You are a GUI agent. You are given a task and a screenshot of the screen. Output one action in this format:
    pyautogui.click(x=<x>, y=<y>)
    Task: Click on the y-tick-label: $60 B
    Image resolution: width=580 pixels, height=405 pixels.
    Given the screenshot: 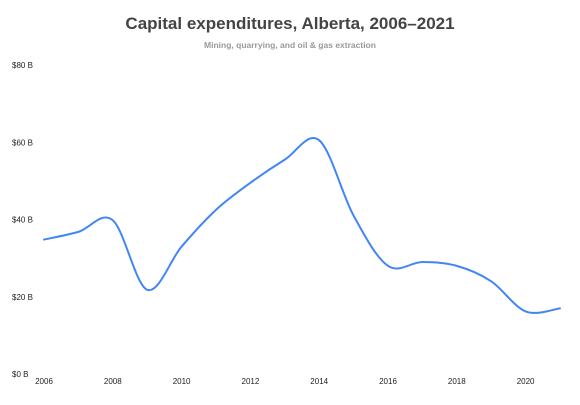 What is the action you would take?
    pyautogui.click(x=22, y=142)
    